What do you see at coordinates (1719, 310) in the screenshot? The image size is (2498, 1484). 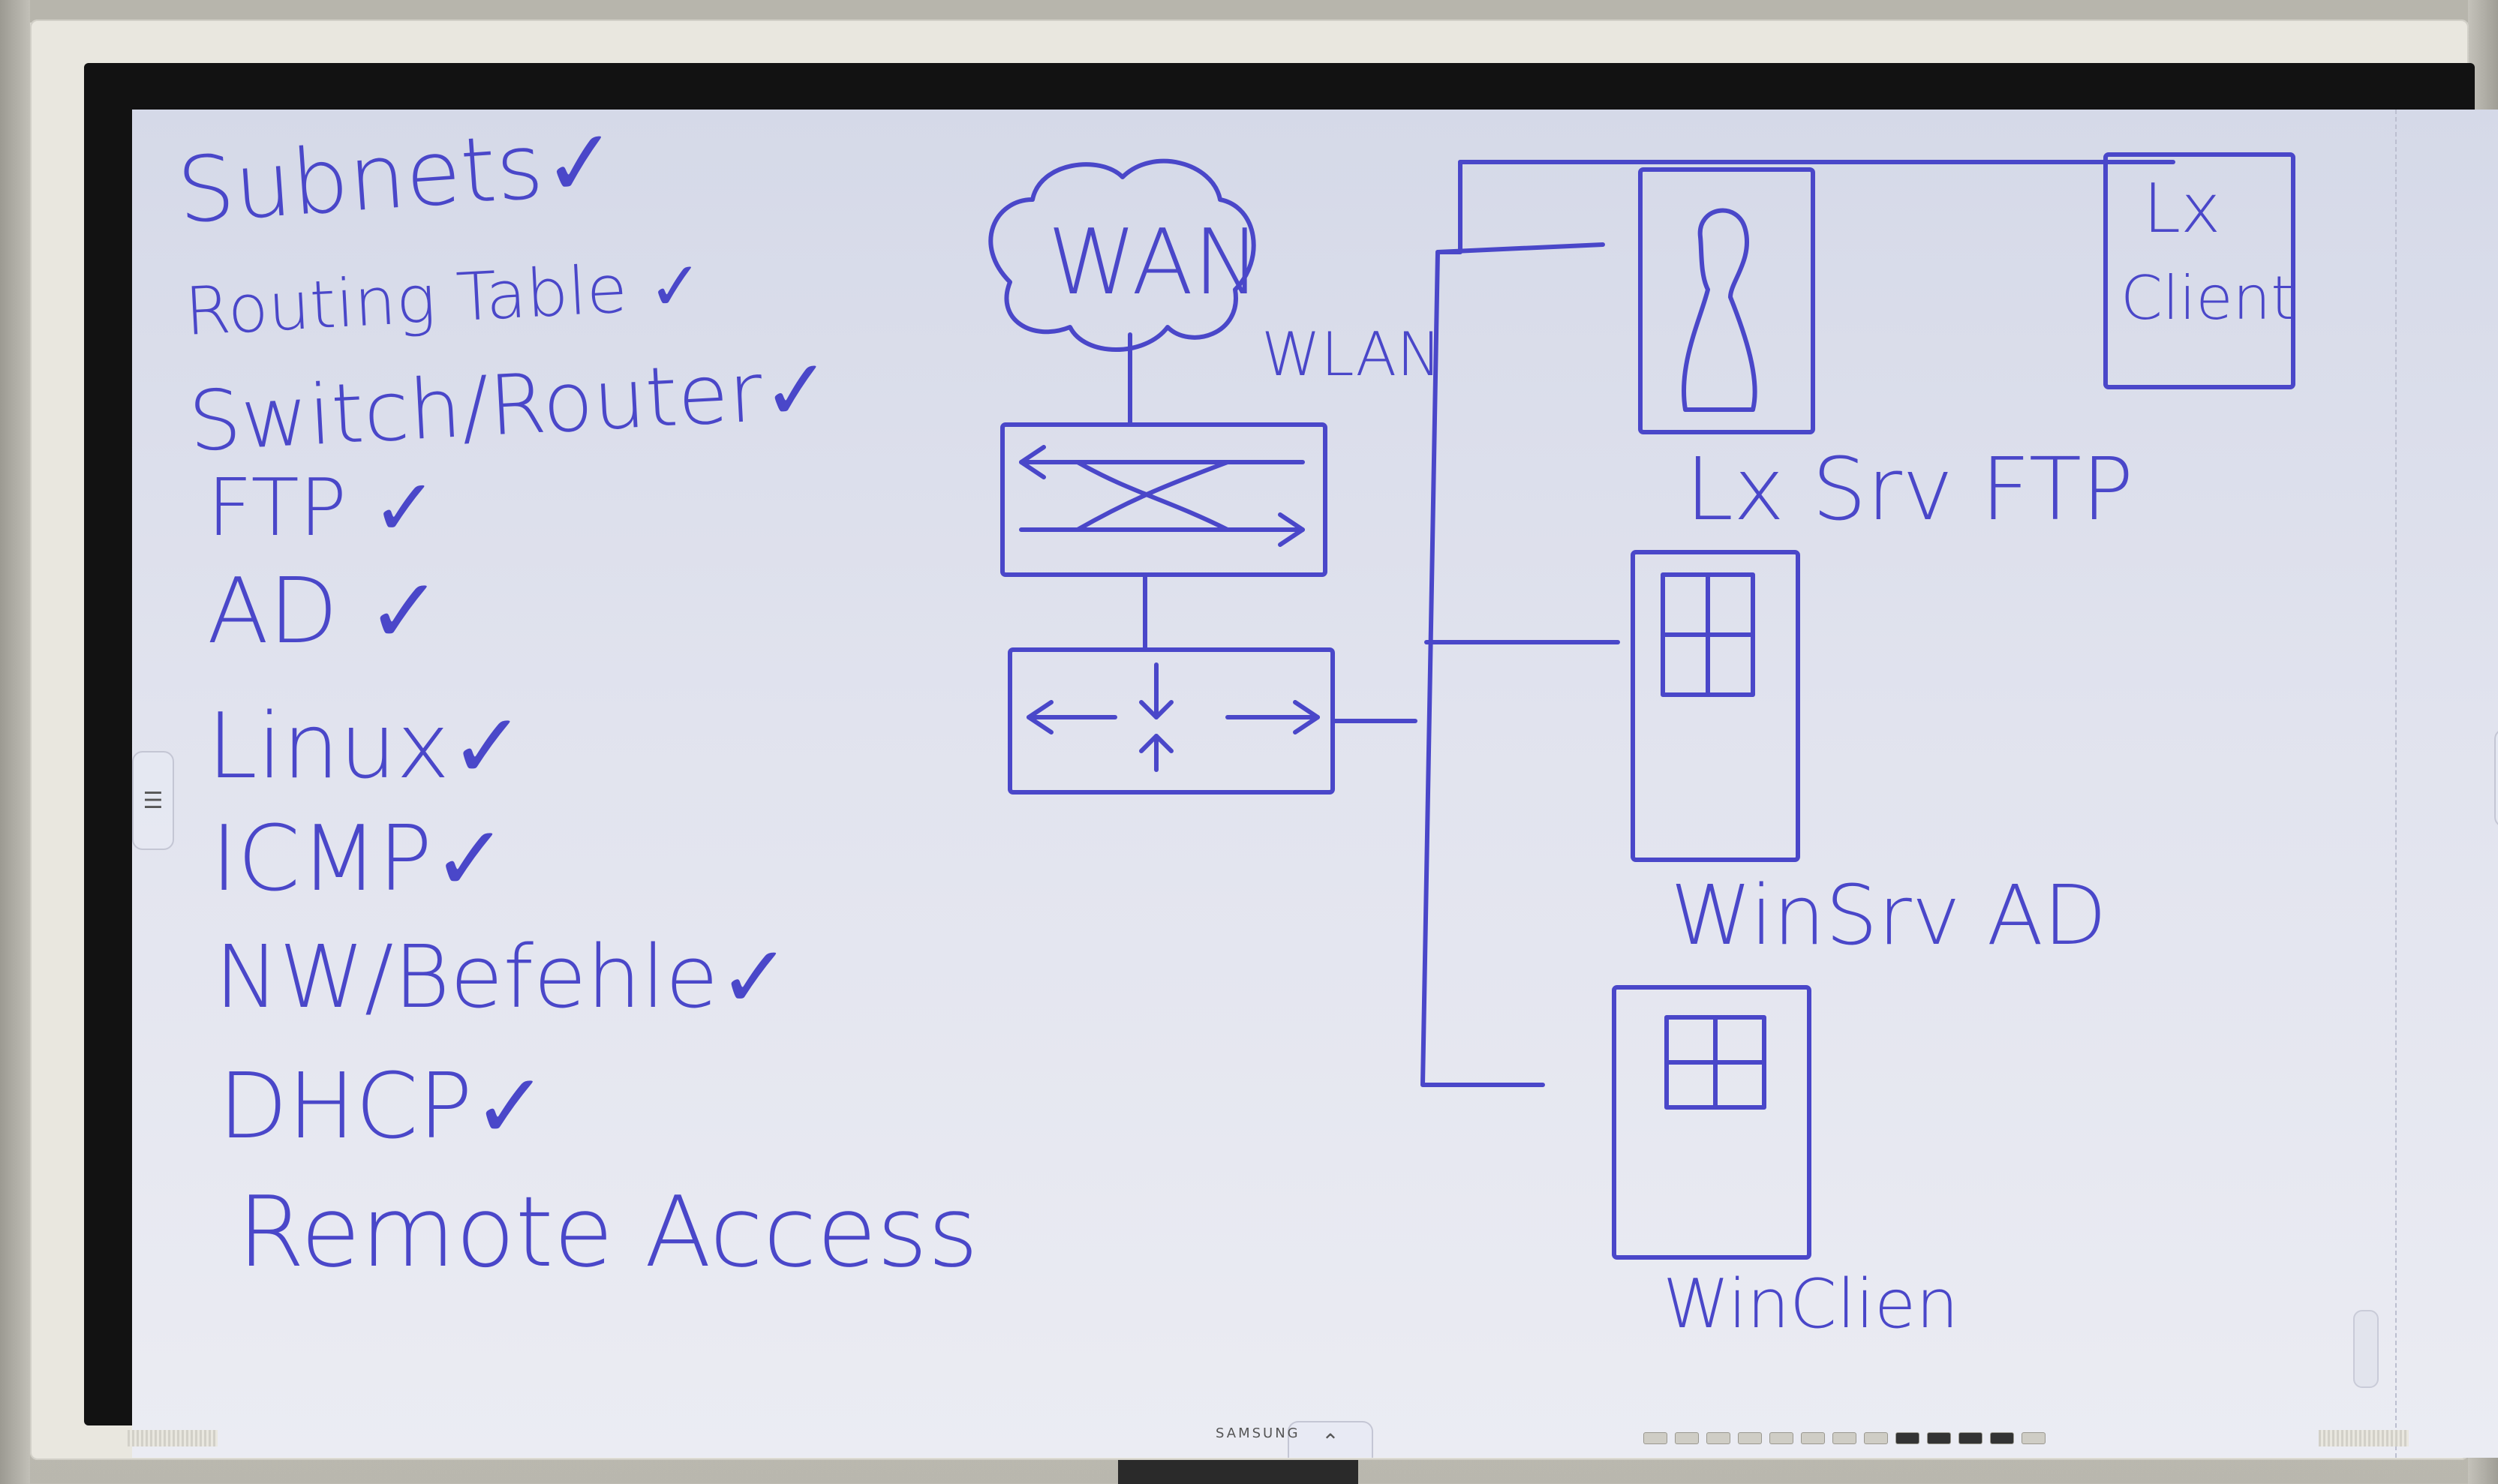 I see `tux-icon` at bounding box center [1719, 310].